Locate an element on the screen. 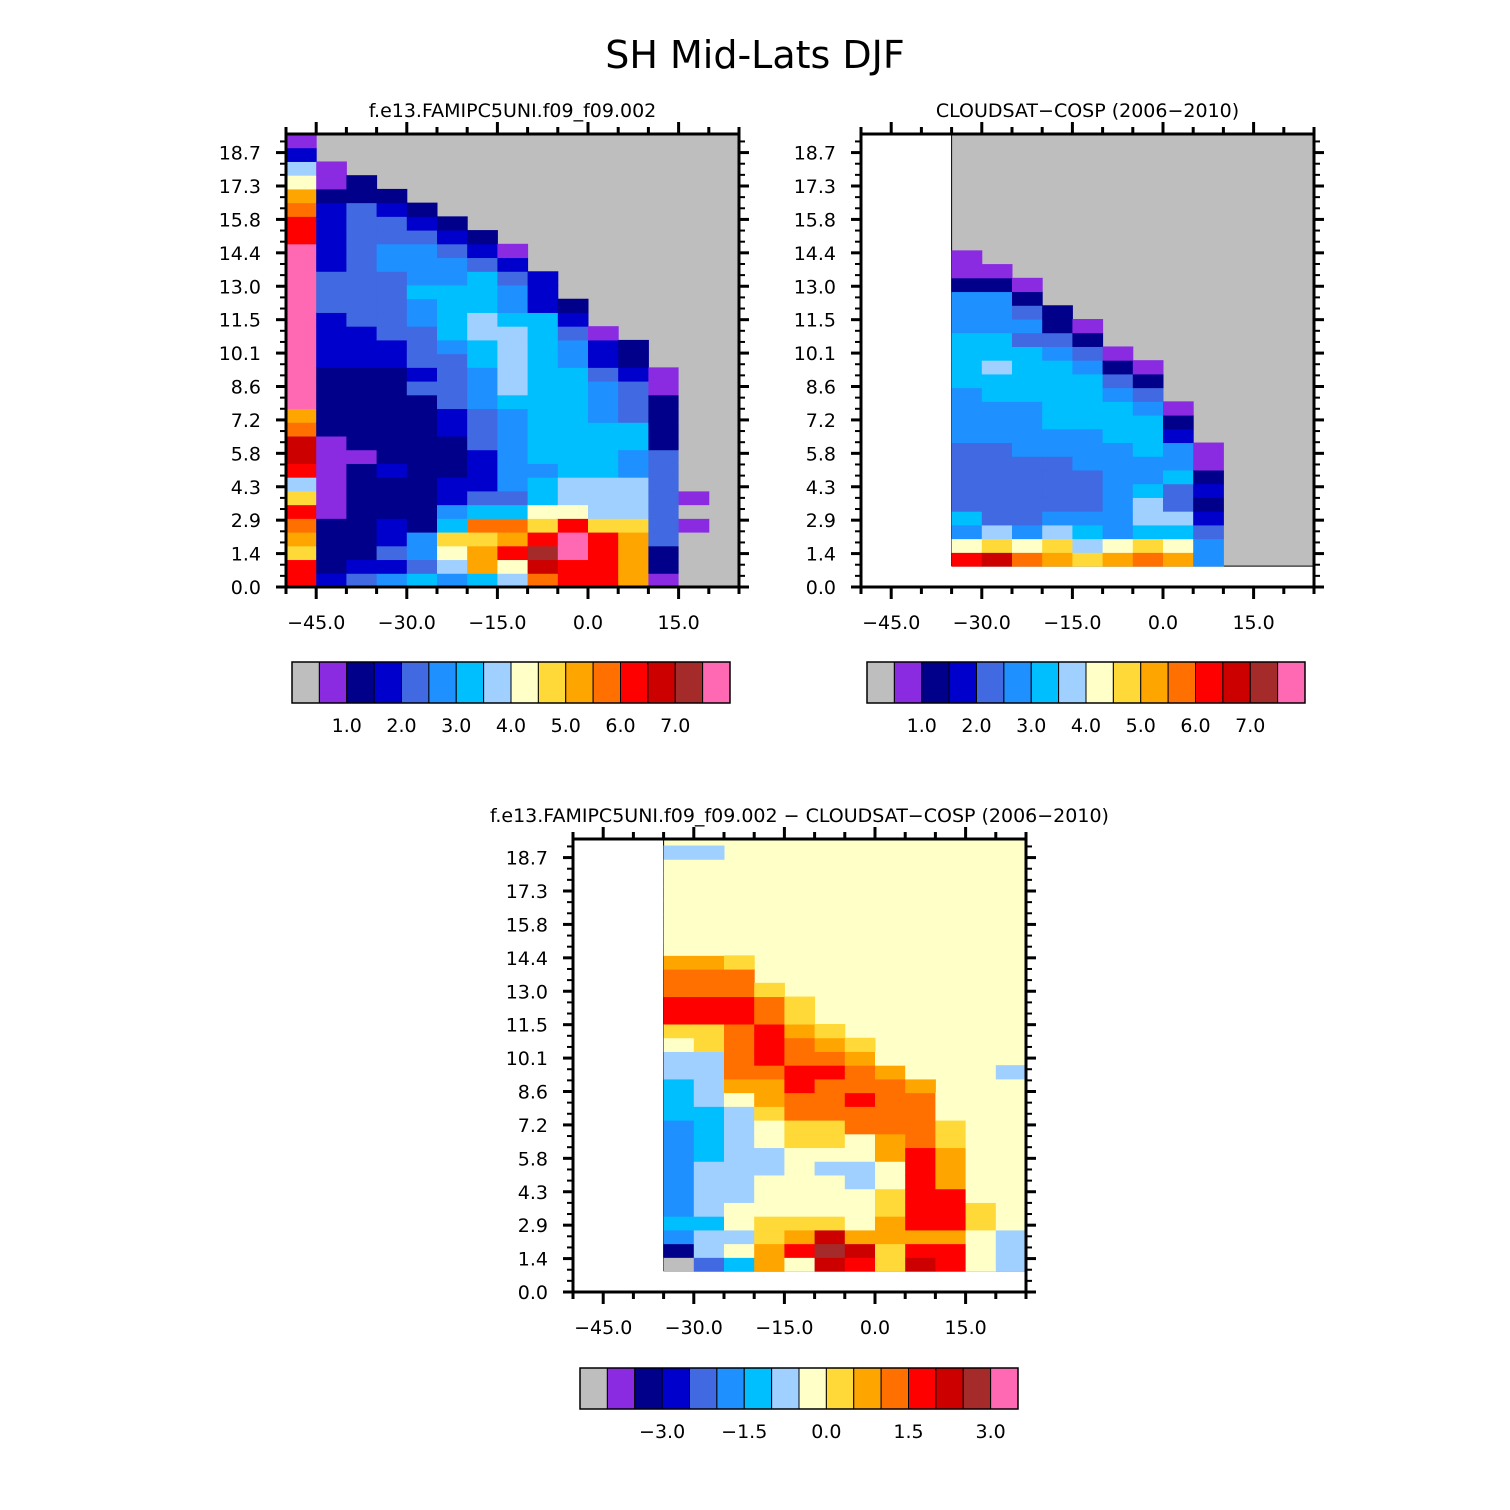  colorbar-label: 3.0 is located at coordinates (456, 726).